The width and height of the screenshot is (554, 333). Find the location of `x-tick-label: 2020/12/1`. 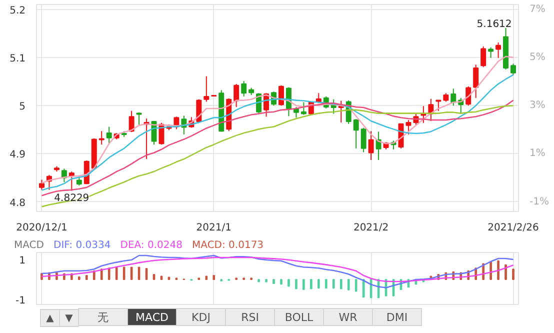

x-tick-label: 2020/12/1 is located at coordinates (42, 228).